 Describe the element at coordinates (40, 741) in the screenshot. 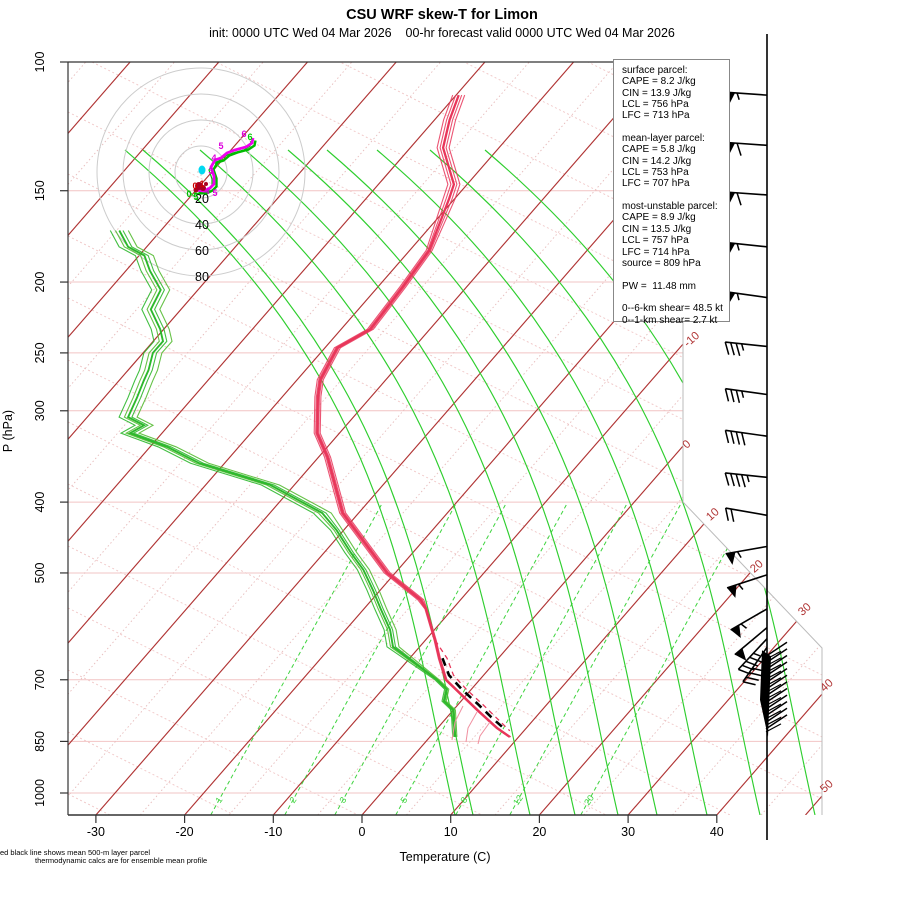

I see `svg-text: 850` at that location.